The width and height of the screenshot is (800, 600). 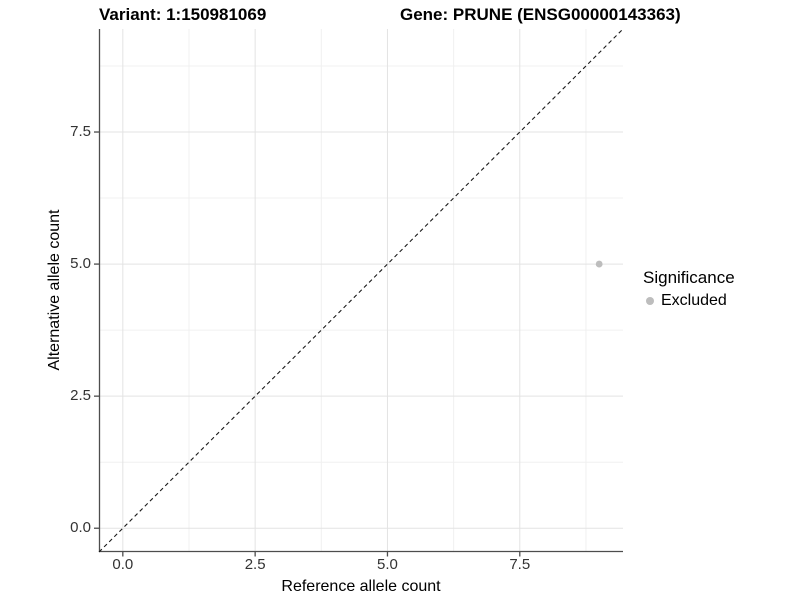 I want to click on plot-title-gene: Gene: PRUNE (ENSG00000143363), so click(x=540, y=14).